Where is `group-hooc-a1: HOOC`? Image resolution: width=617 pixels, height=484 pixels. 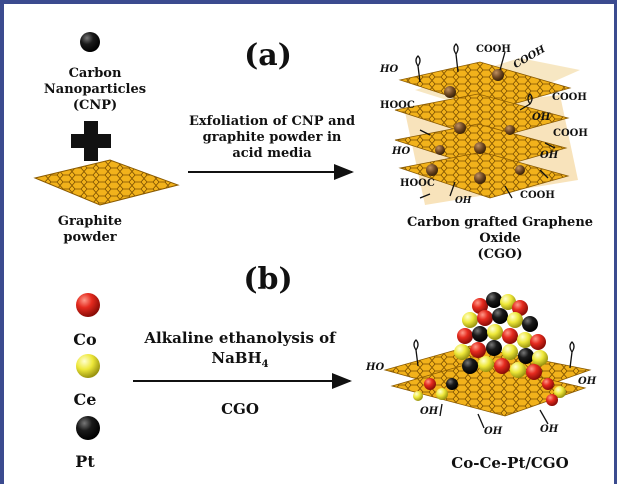
group-hooc-a1: HOOC is located at coordinates (397, 105).